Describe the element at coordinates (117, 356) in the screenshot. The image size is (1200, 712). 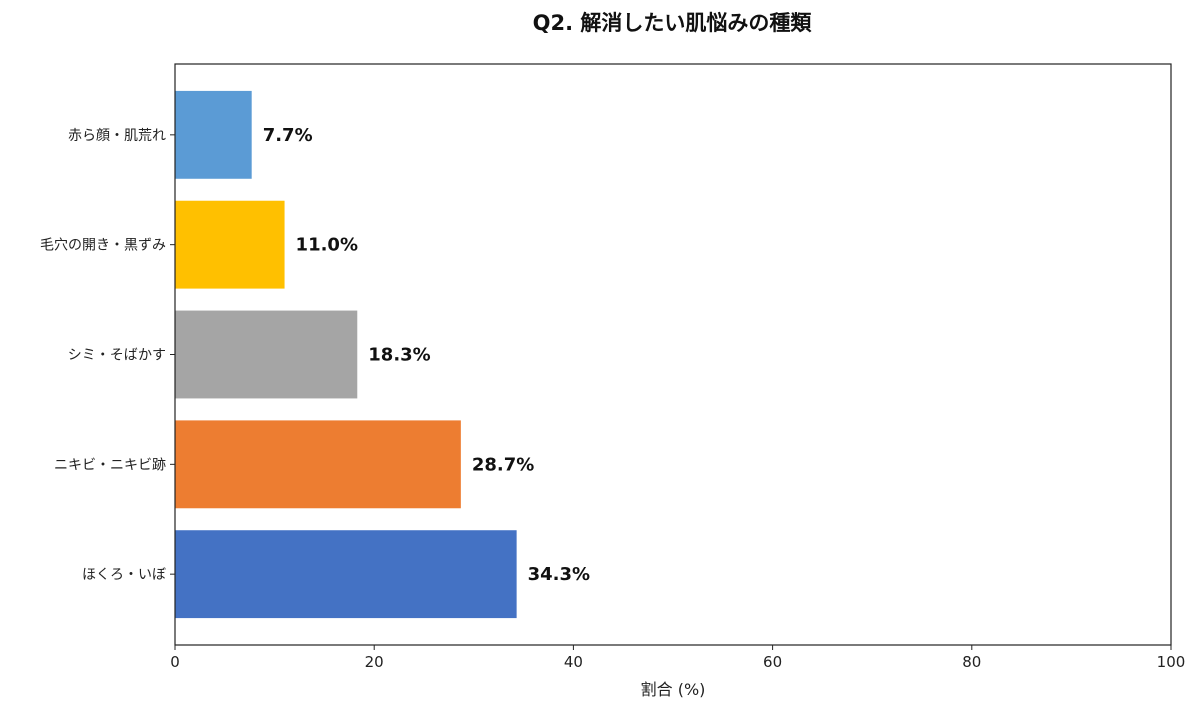
I see `y-tick-label: シミ・そばかす` at that location.